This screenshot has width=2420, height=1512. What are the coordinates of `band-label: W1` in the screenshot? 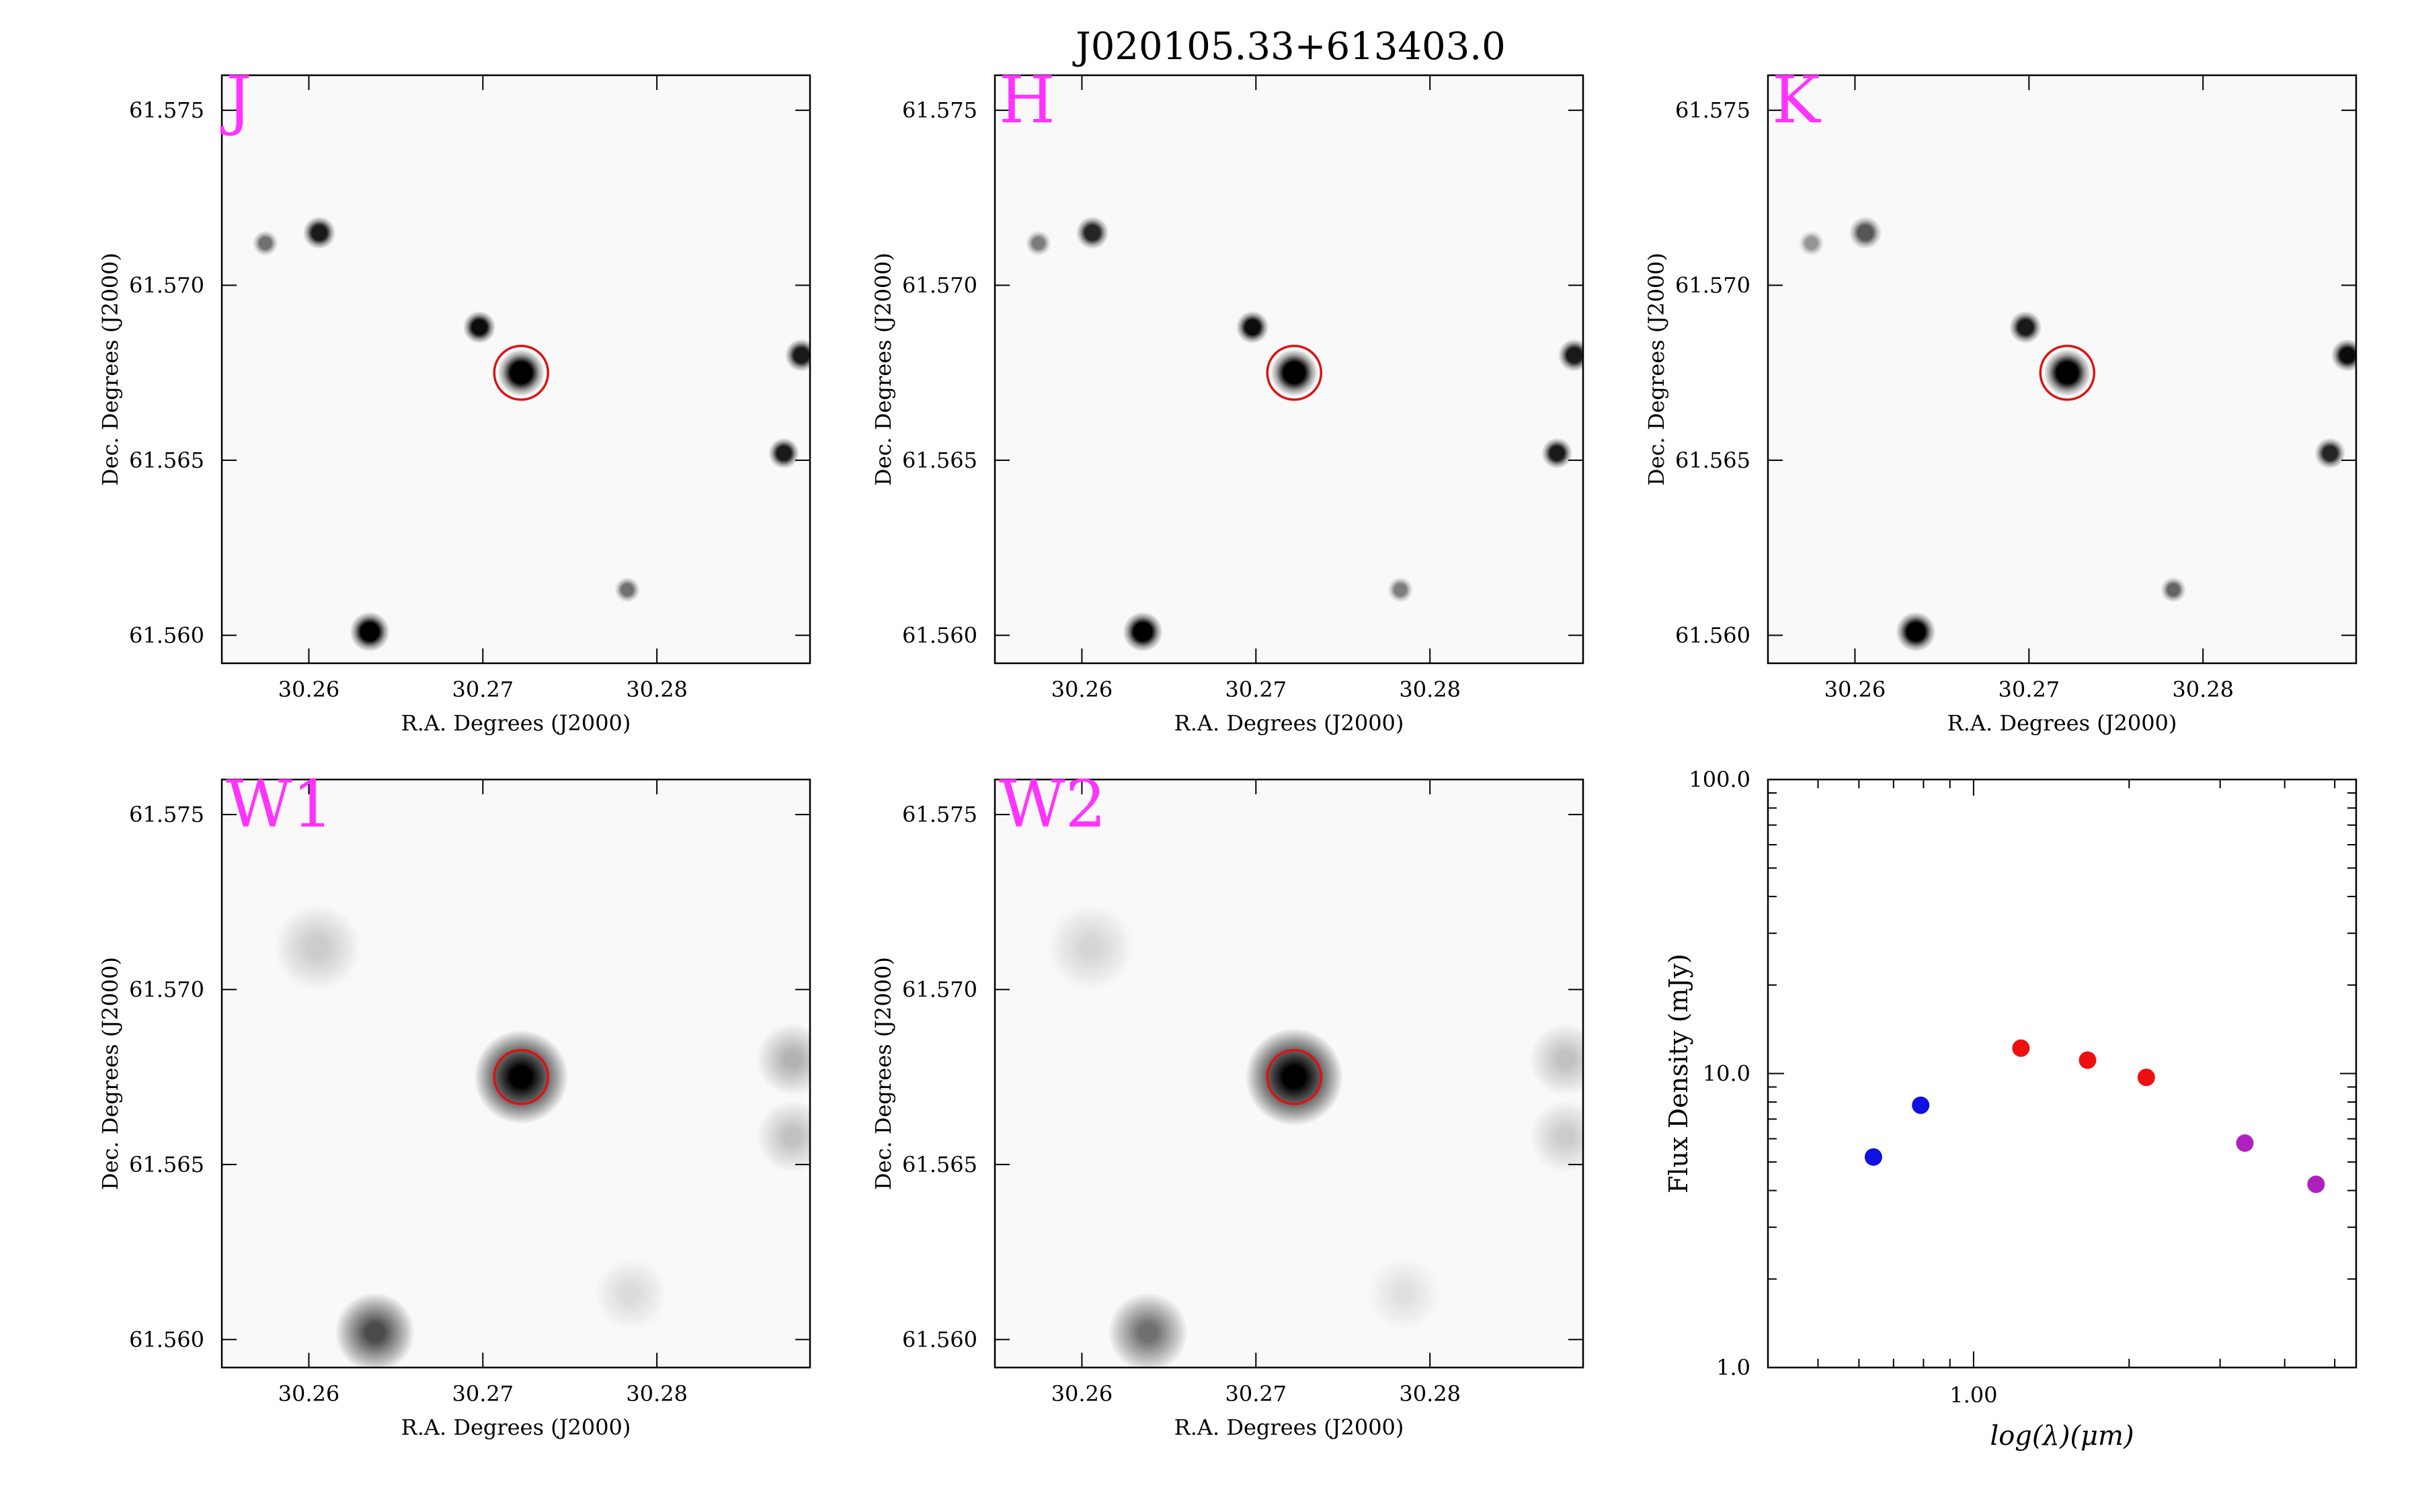 It's located at (279, 804).